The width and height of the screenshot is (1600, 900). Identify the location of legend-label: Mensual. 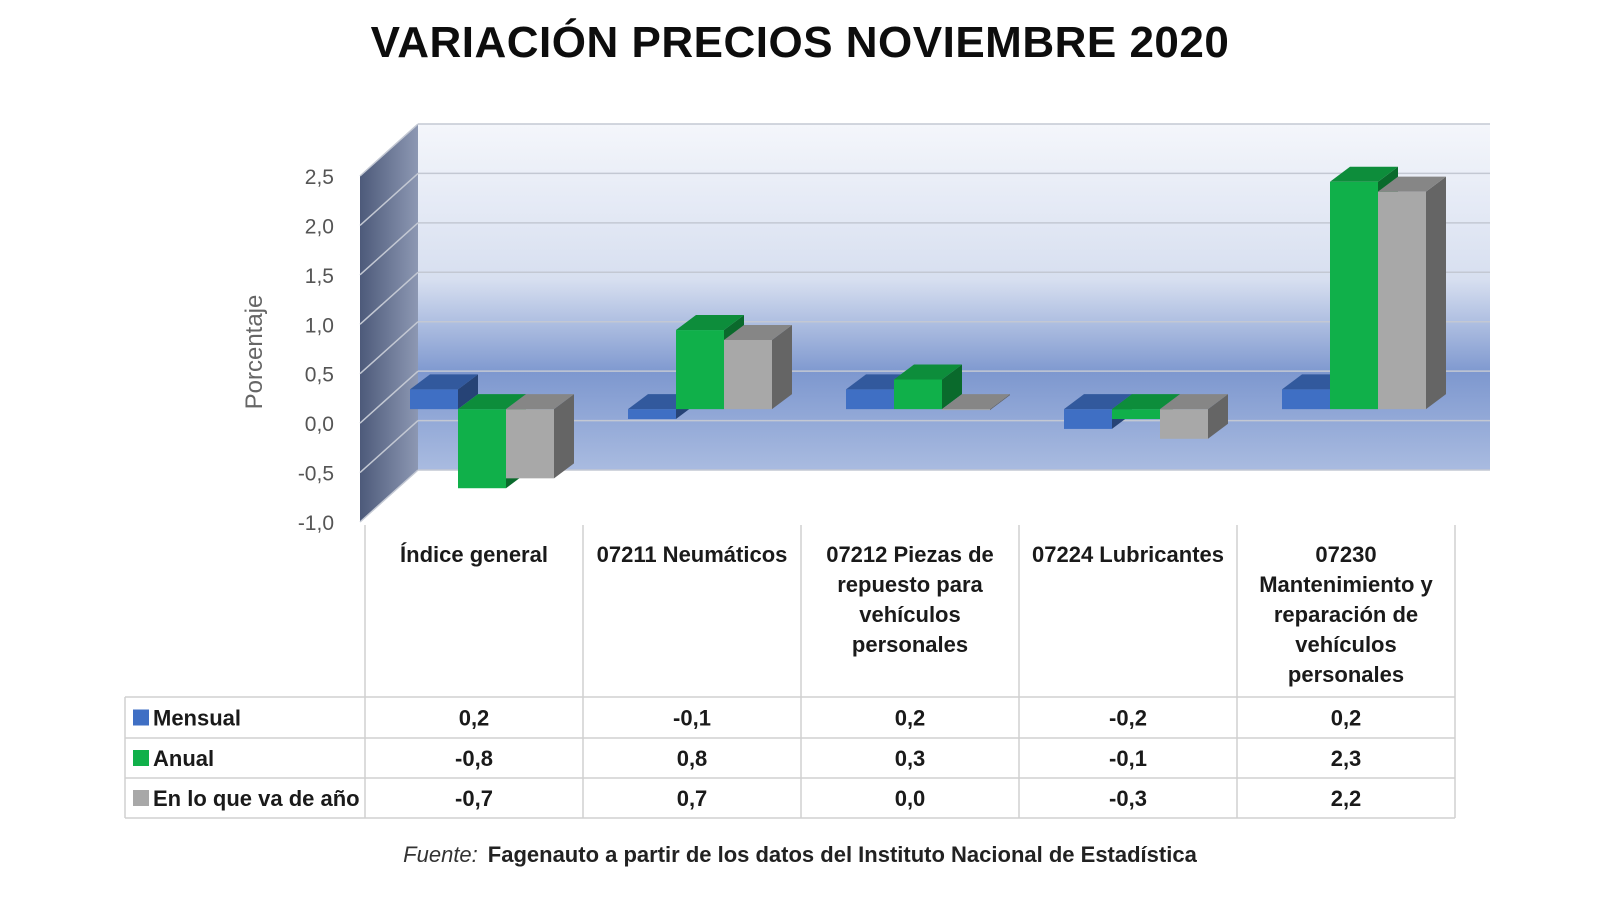
(197, 718).